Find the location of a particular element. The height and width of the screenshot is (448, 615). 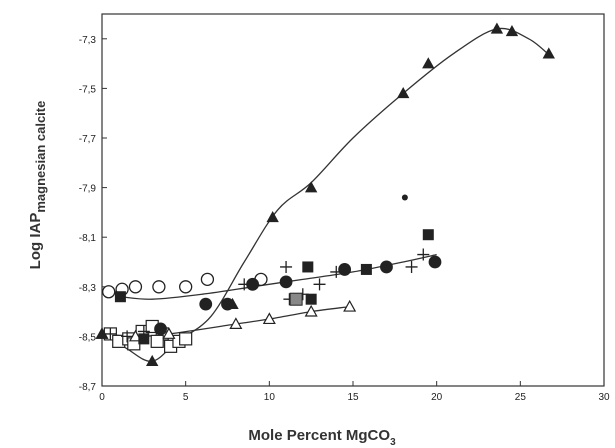

y-tick-label: -7,9 is located at coordinates (88, 189).